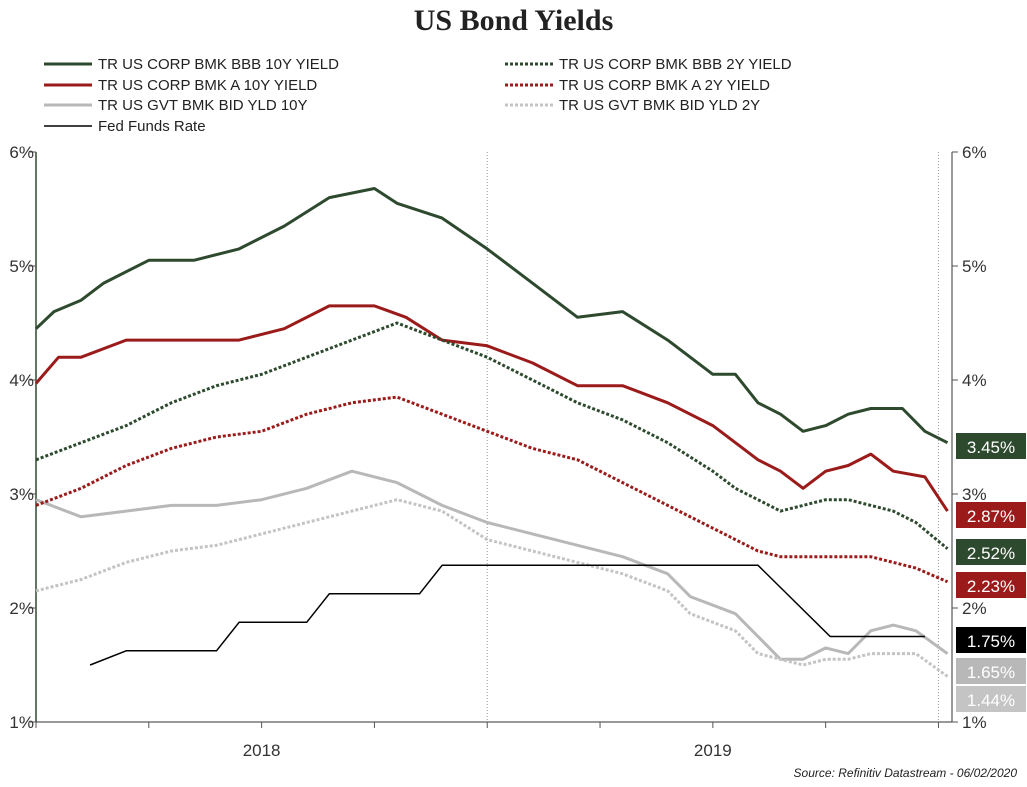 Image resolution: width=1027 pixels, height=787 pixels. I want to click on legend-item: TR US CORP BMK BBB 2Y YIELD, so click(648, 64).